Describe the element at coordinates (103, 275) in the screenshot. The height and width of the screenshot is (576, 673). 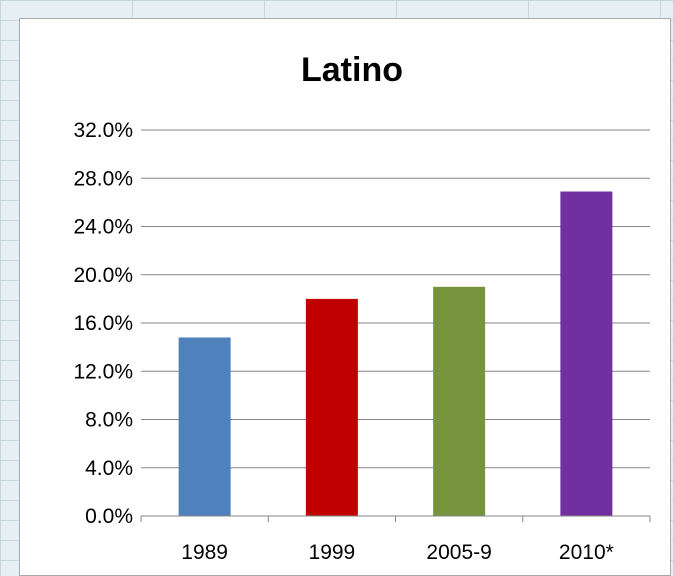
I see `y-tick-label: 20.0%` at that location.